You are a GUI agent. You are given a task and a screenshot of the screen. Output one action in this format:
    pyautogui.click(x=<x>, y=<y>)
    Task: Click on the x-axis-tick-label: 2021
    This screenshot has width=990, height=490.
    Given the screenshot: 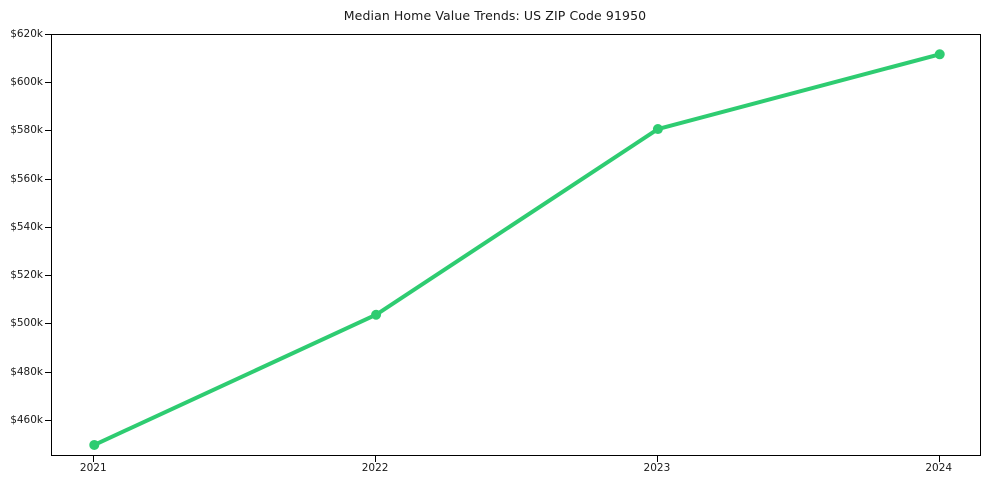 What is the action you would take?
    pyautogui.click(x=93, y=468)
    